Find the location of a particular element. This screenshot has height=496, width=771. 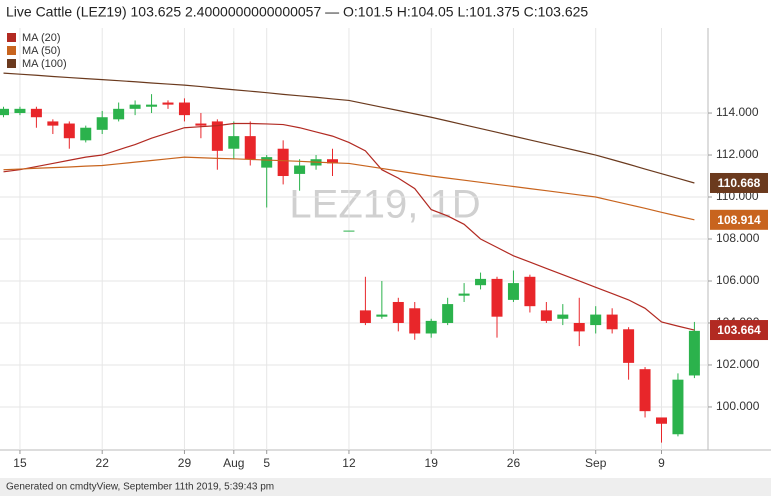

x-tick-label: 15 is located at coordinates (20, 463).